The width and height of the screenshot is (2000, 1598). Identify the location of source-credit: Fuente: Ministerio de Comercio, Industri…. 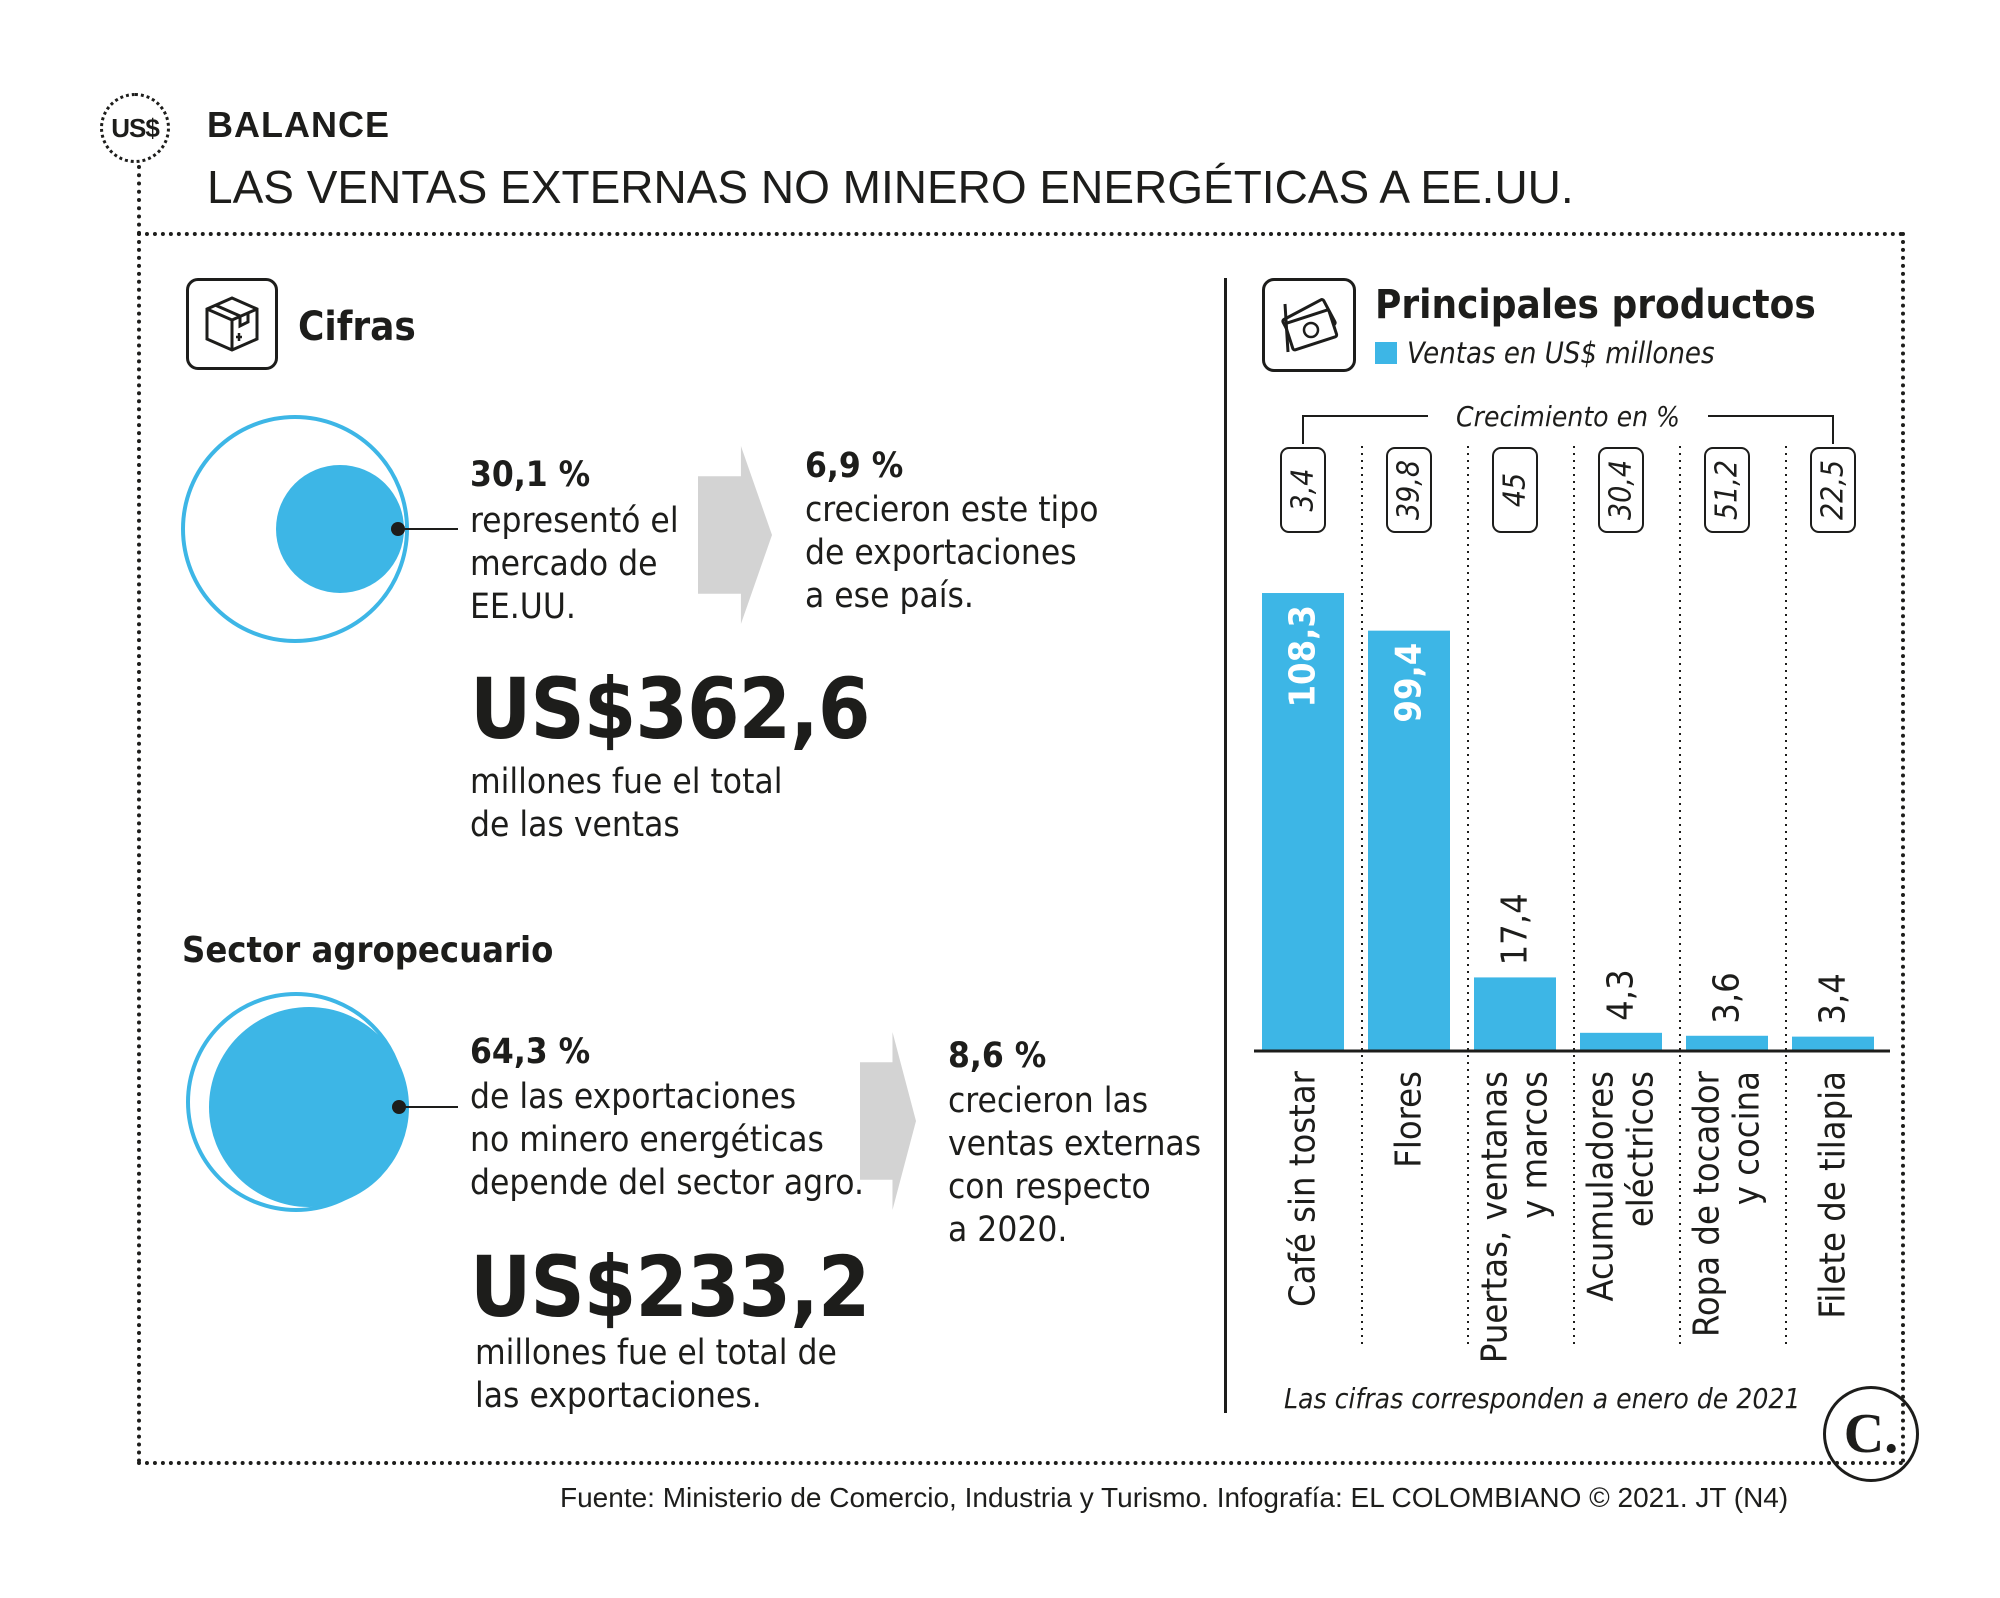
(1174, 1497).